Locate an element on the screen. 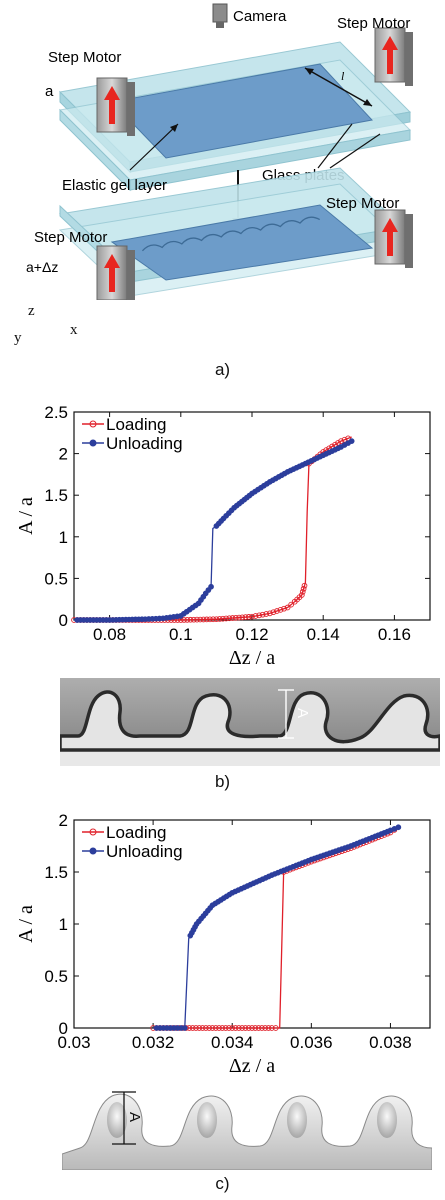 The image size is (445, 1200). x-tick-label: 0.03 is located at coordinates (73, 1042).